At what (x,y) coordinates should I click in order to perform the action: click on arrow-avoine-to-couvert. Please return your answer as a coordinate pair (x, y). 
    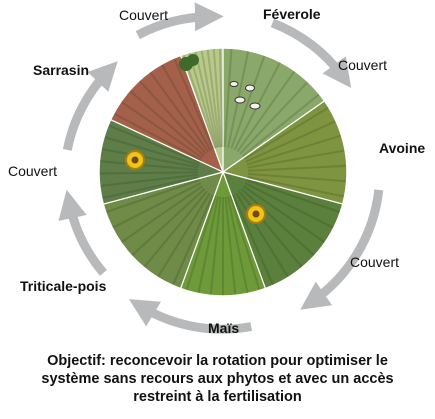
    Looking at the image, I should click on (342, 249).